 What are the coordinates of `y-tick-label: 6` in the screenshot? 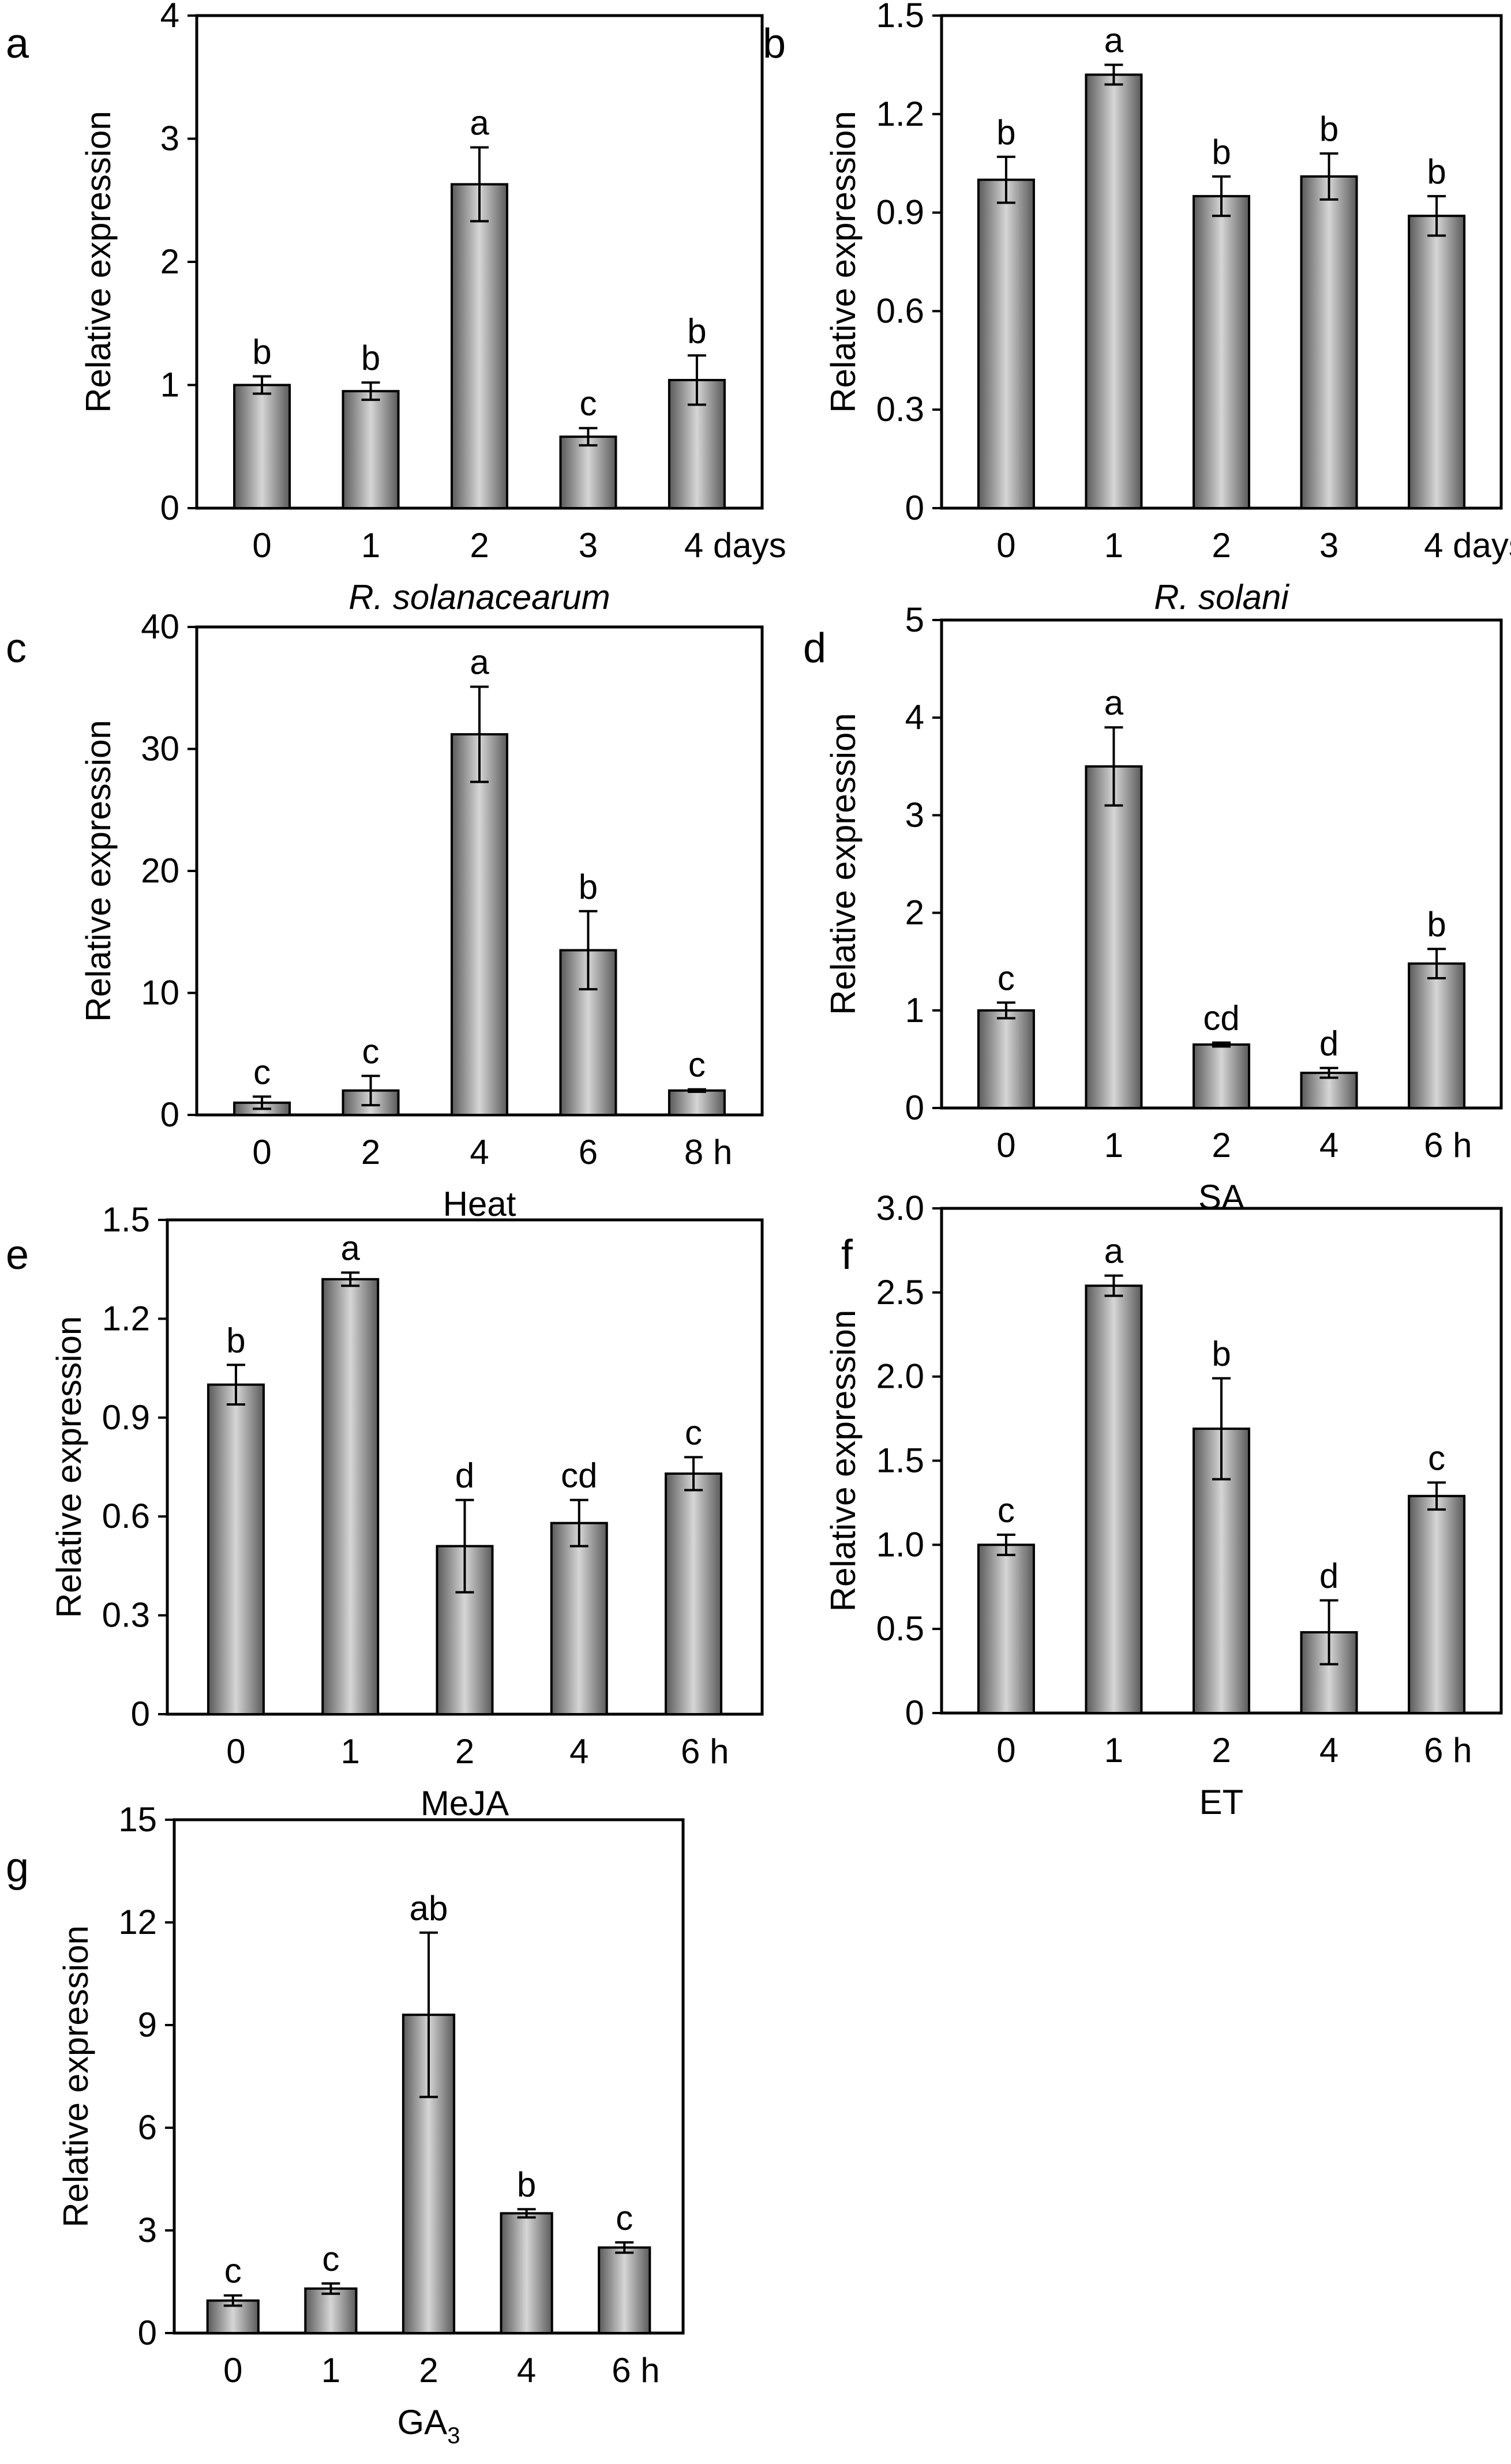 It's located at (147, 2127).